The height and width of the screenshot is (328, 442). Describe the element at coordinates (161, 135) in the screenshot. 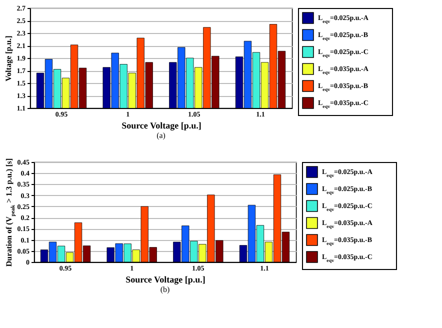

I see `text: (a)` at that location.